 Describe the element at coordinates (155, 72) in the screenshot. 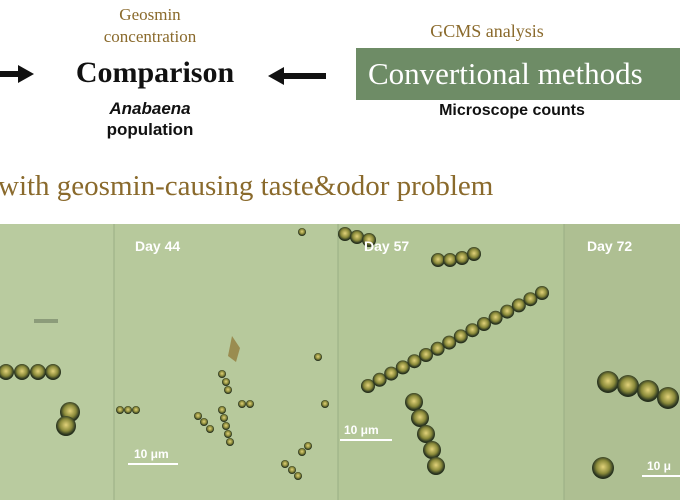

I see `comparison-label: Comparison` at that location.